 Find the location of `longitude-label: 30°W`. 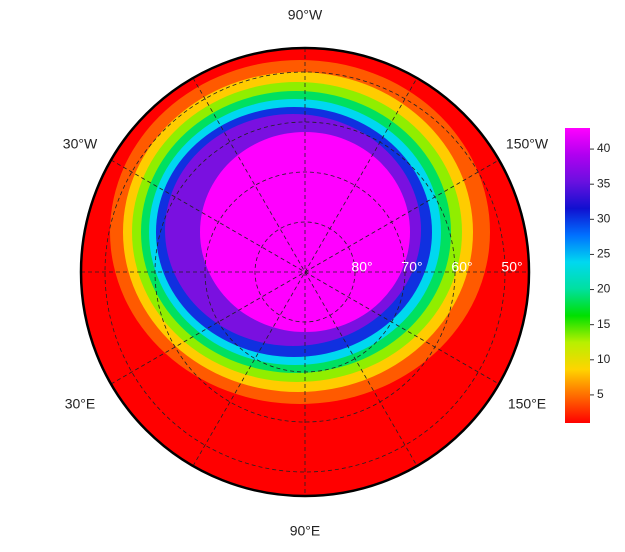

longitude-label: 30°W is located at coordinates (80, 144).